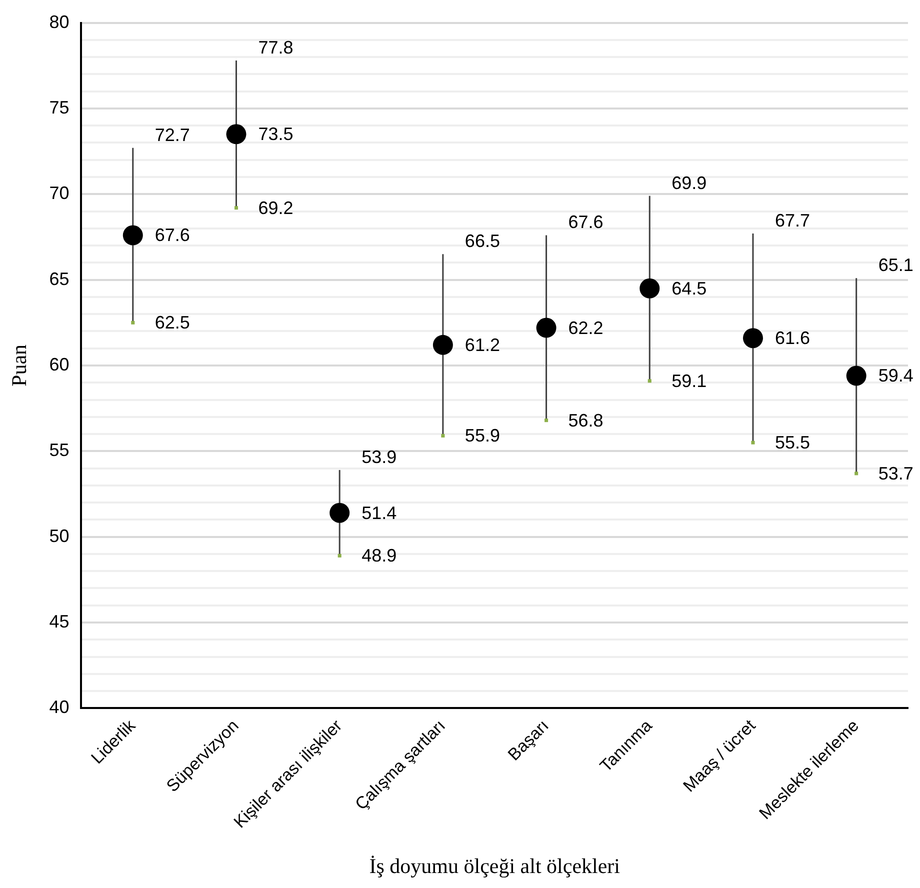 The width and height of the screenshot is (920, 888). I want to click on data-label: 48.9, so click(379, 556).